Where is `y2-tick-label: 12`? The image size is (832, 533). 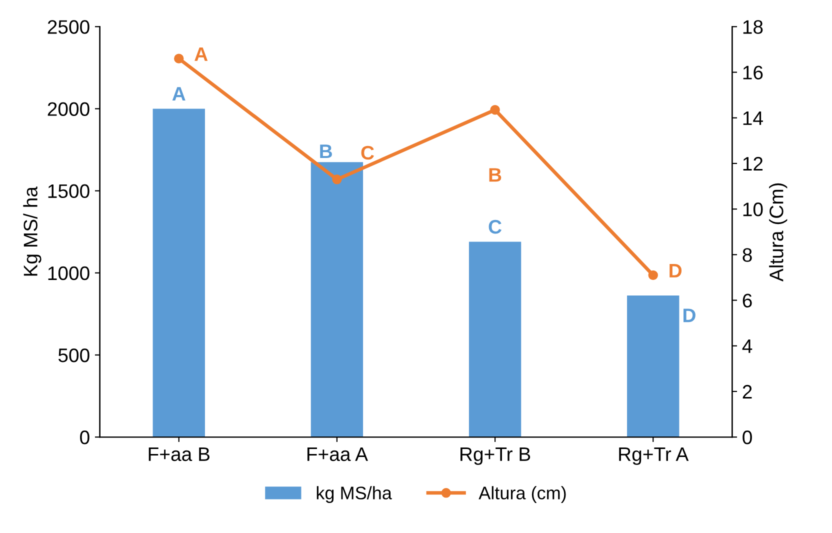 y2-tick-label: 12 is located at coordinates (753, 163).